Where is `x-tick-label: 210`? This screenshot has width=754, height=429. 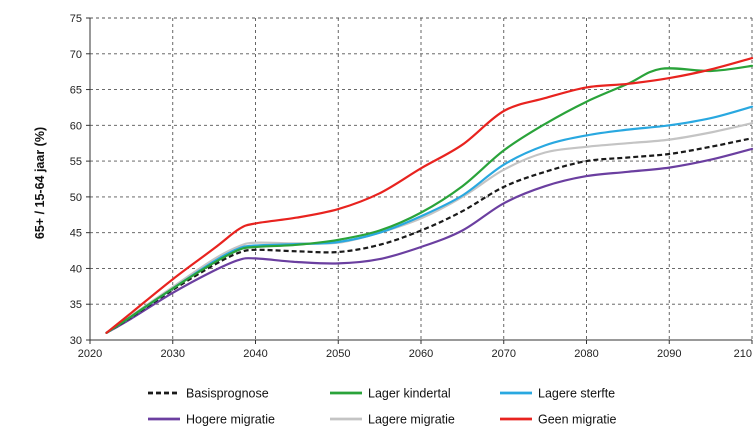
x-tick-label: 210 is located at coordinates (743, 354).